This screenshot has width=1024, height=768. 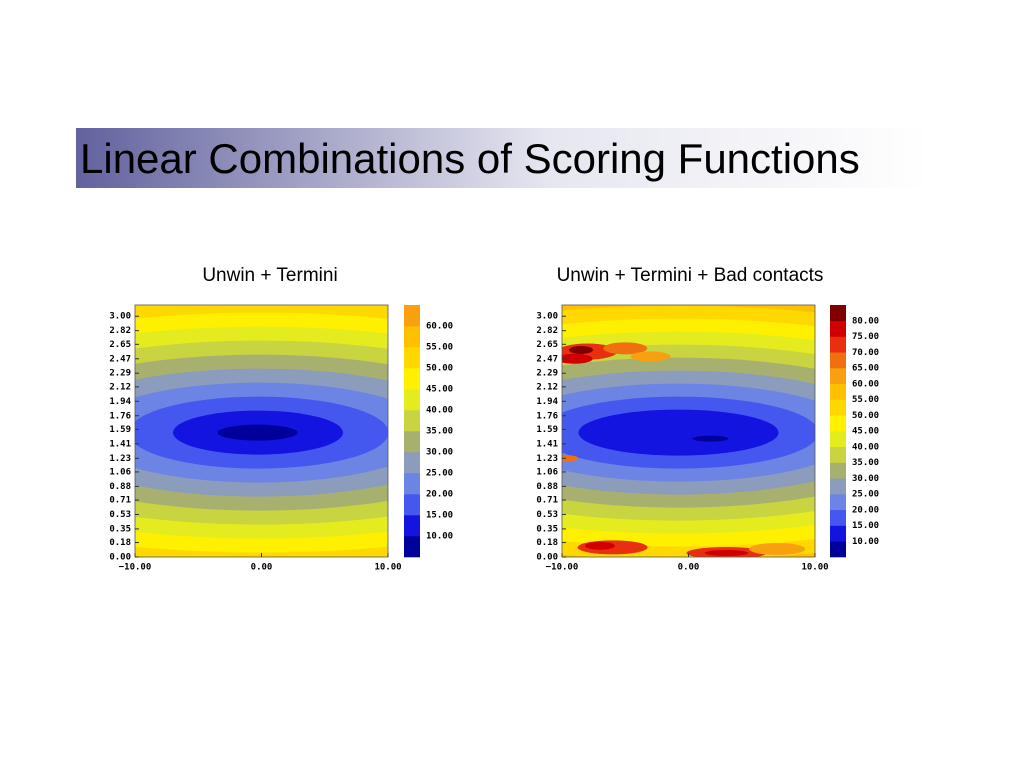 I want to click on y-tick-label: 3.00, so click(x=547, y=317).